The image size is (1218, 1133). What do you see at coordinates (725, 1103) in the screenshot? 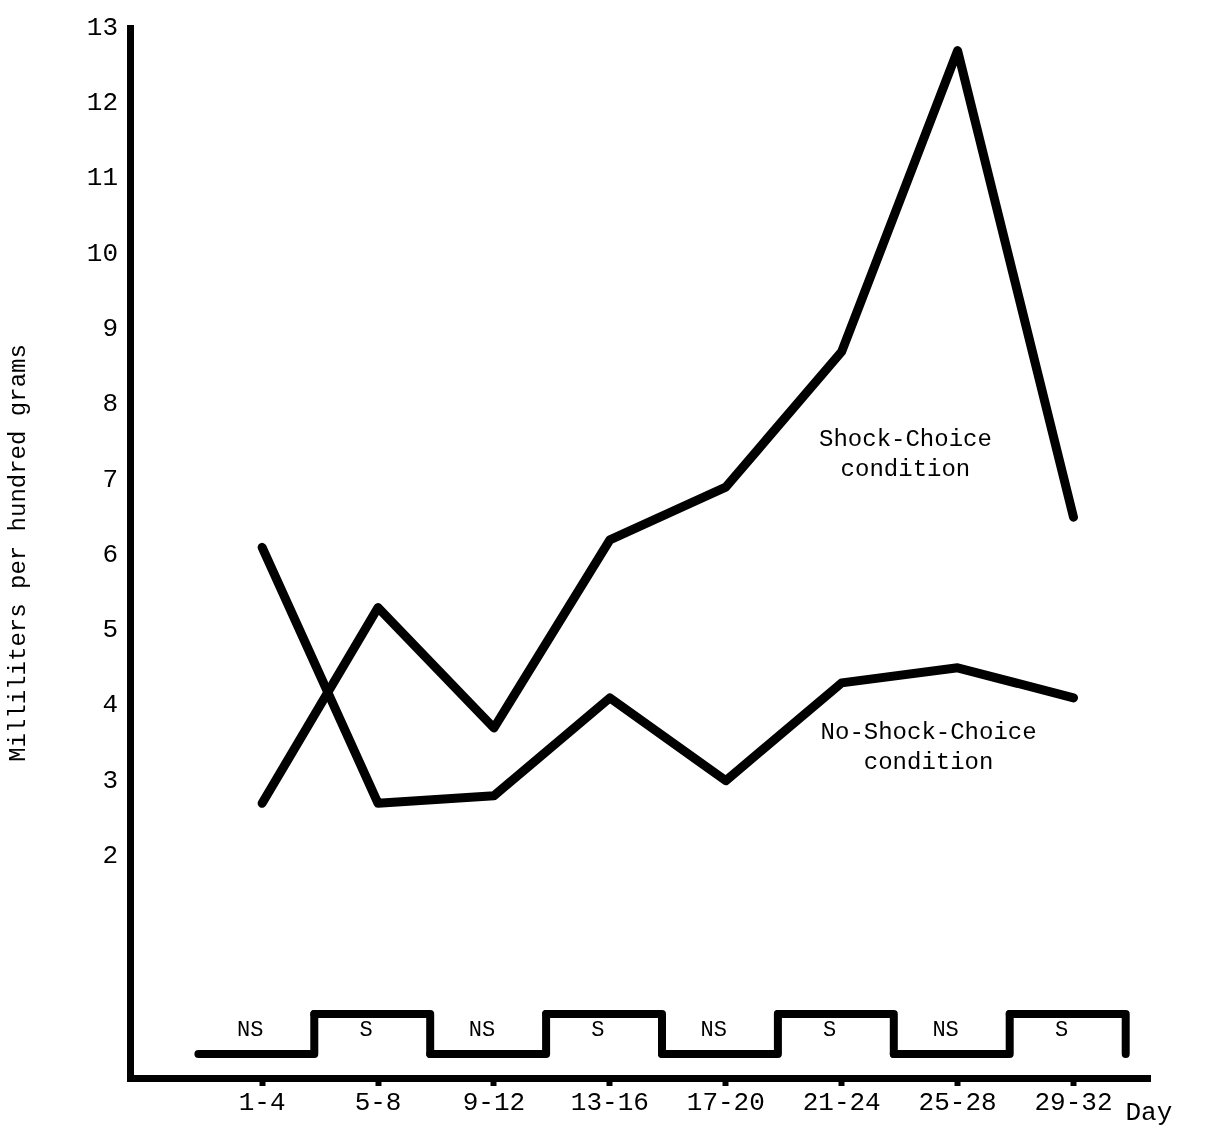
I see `x-tick-label: 17-20` at bounding box center [725, 1103].